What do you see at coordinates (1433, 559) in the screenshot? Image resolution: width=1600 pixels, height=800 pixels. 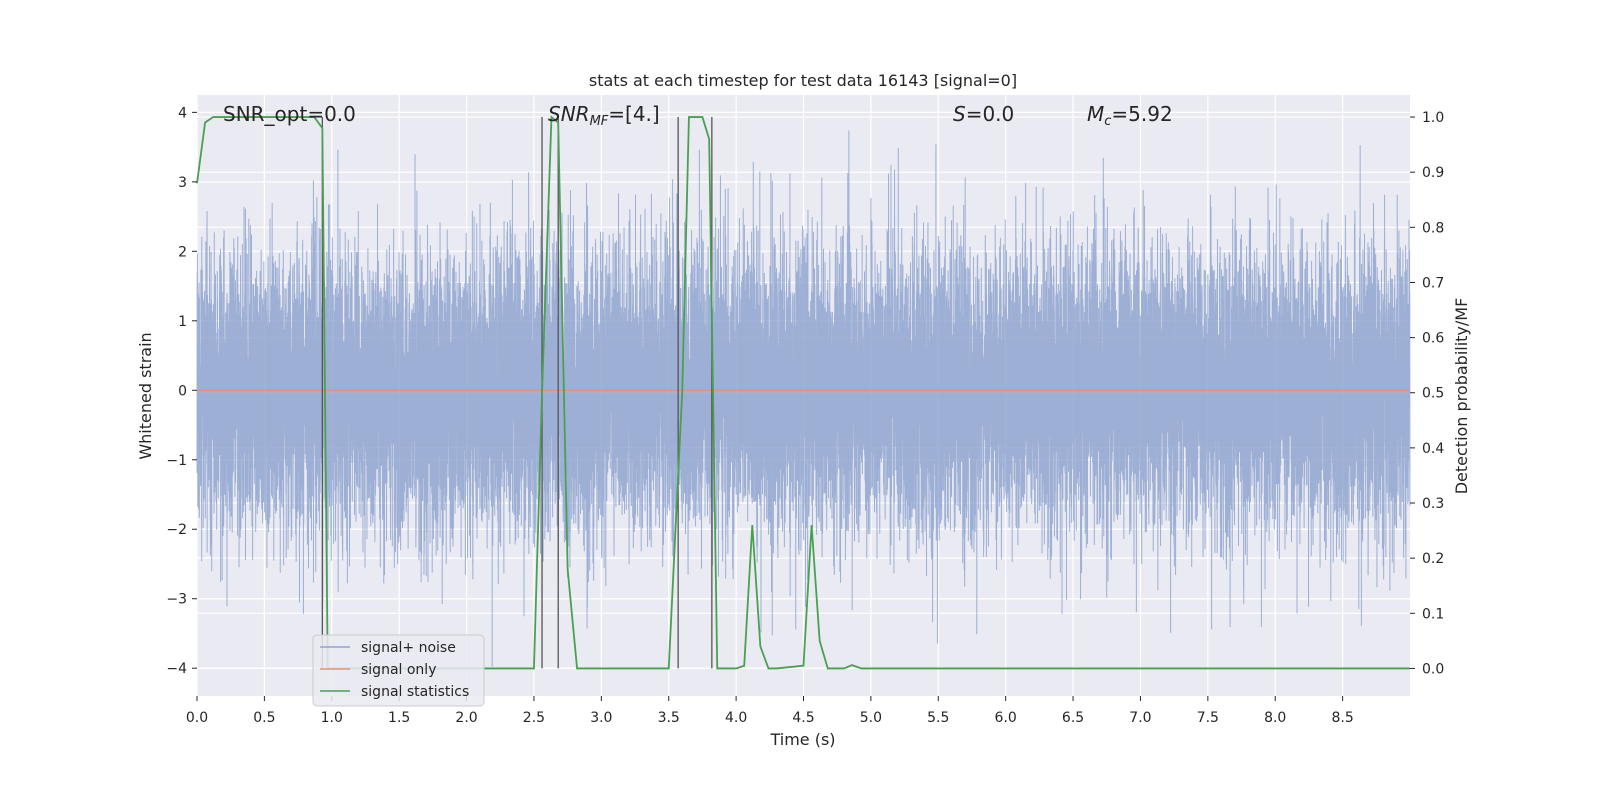 I see `y-right-tick-label-8: 0.2` at bounding box center [1433, 559].